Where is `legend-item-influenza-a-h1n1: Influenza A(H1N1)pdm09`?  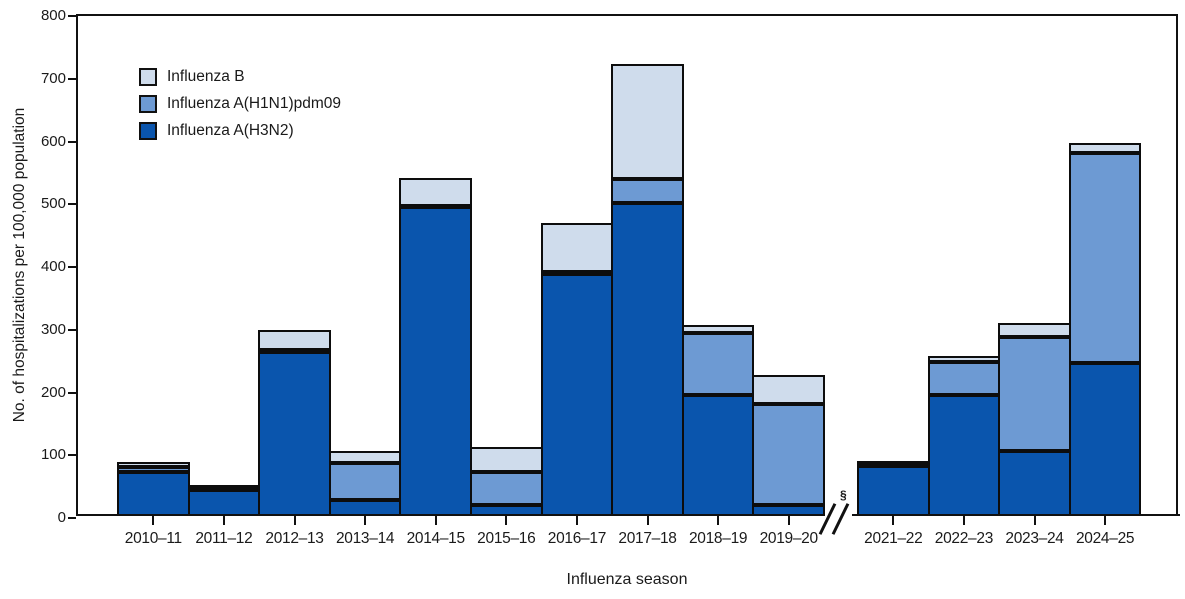
legend-item-influenza-a-h1n1: Influenza A(H1N1)pdm09 is located at coordinates (240, 103).